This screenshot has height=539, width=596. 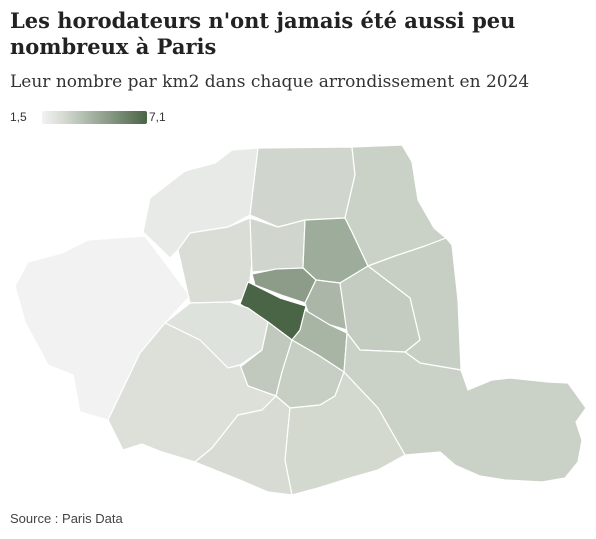 What do you see at coordinates (18, 117) in the screenshot?
I see `legend-min-label: 1,5` at bounding box center [18, 117].